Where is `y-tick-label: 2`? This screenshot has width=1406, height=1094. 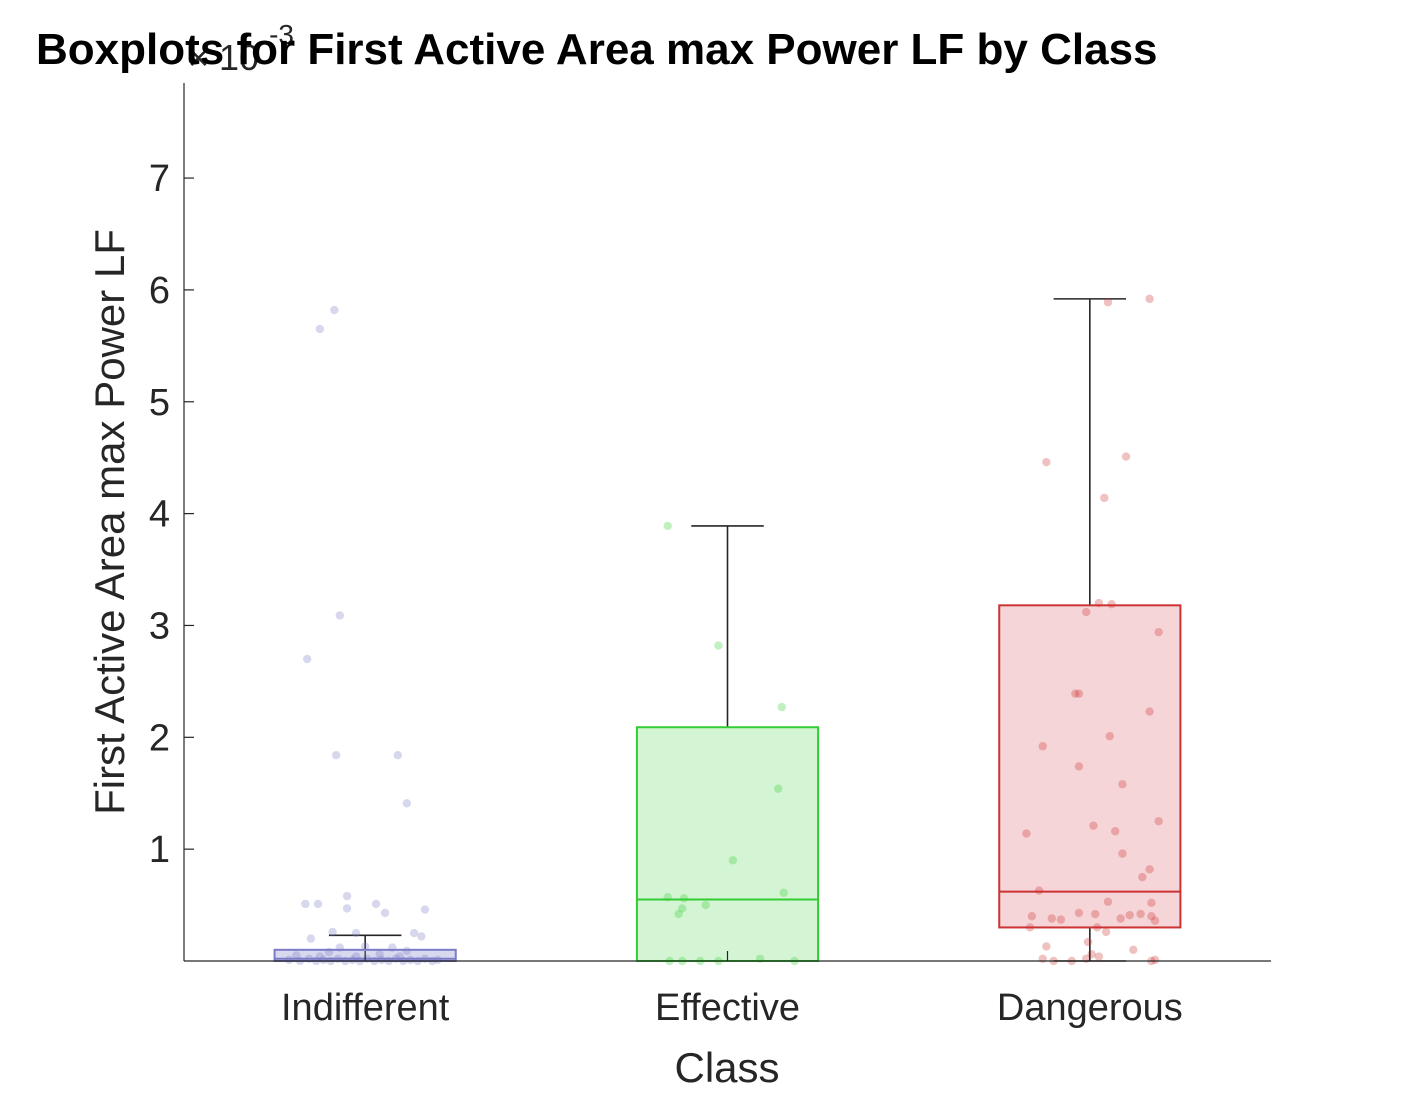
y-tick-label: 2 is located at coordinates (159, 738).